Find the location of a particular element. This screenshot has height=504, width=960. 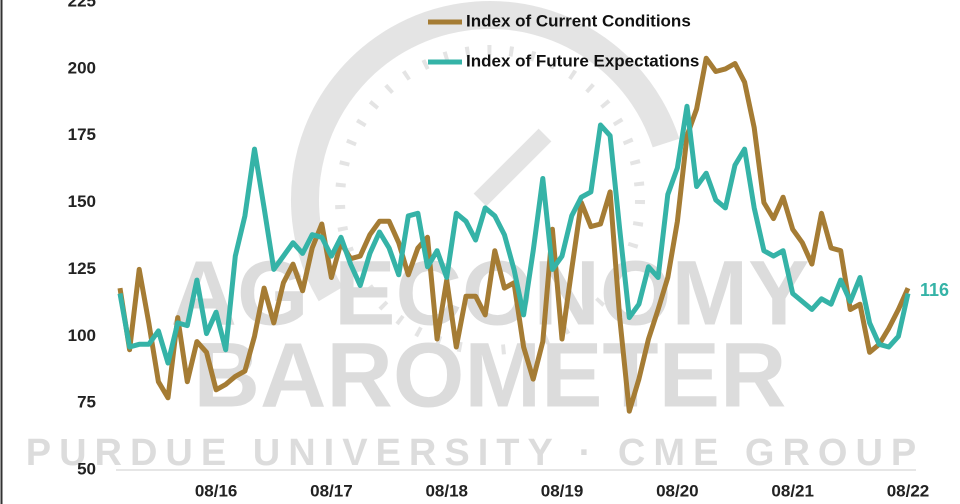

x-tick-label: 08/19 is located at coordinates (562, 490).